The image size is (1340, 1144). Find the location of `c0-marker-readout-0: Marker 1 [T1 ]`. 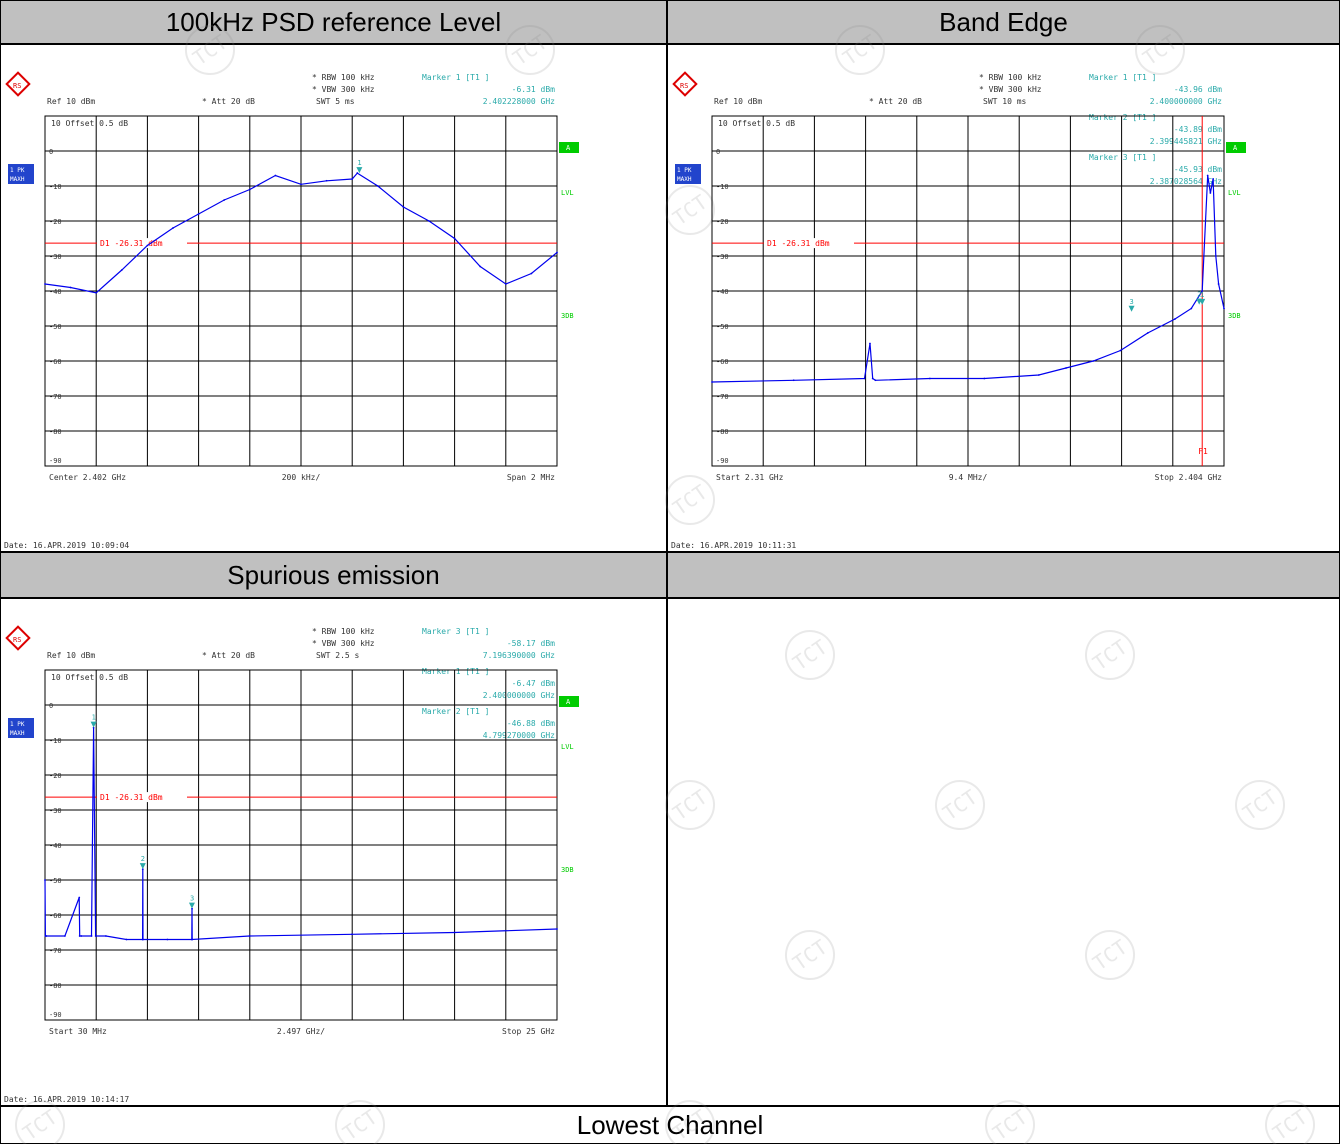

c0-marker-readout-0: Marker 1 [T1 ] is located at coordinates (455, 77).